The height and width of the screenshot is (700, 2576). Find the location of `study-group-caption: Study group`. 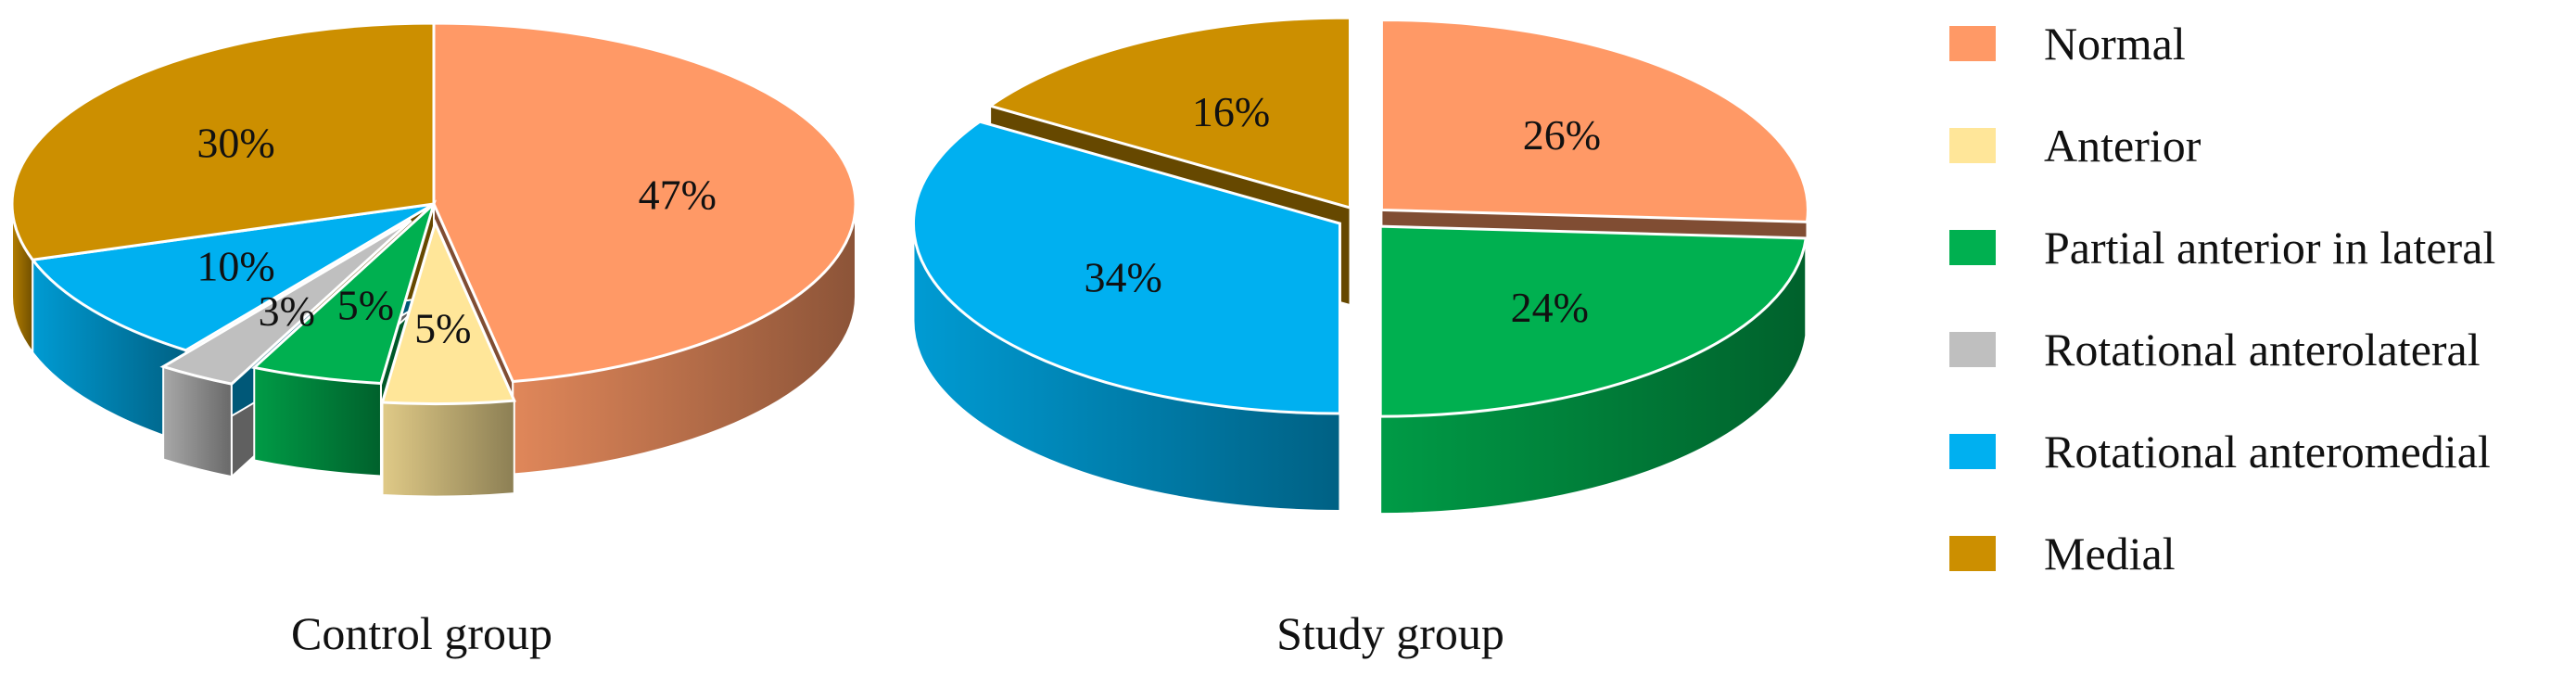

study-group-caption: Study group is located at coordinates (1390, 633).